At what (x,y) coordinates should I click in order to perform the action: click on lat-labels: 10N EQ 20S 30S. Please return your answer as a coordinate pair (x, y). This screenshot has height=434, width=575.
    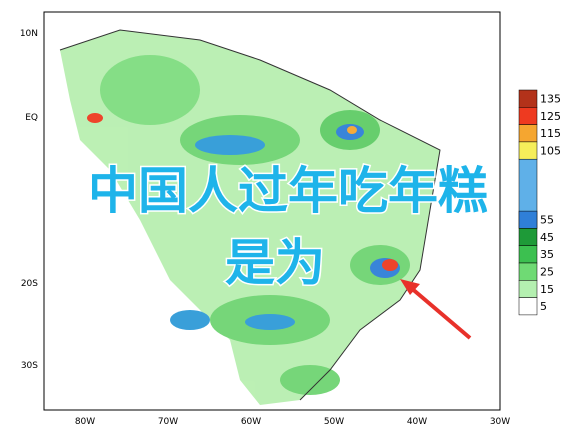
    Looking at the image, I should click on (29, 200).